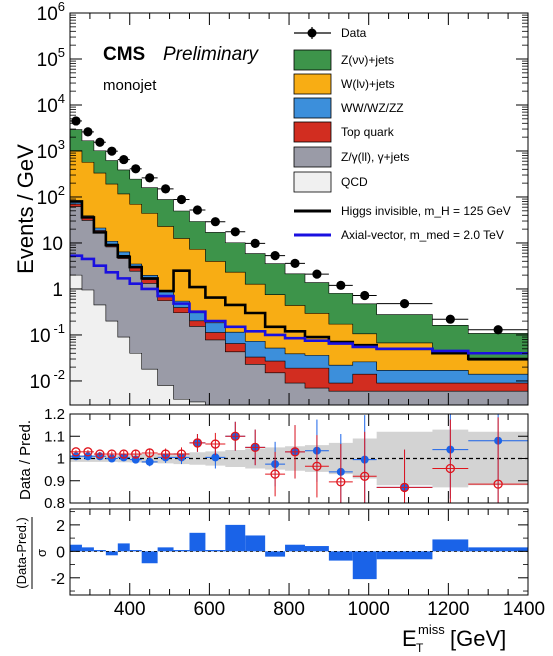 The height and width of the screenshot is (656, 553). Describe the element at coordinates (454, 638) in the screenshot. I see `x-axis-label: E T miss [GeV]` at that location.